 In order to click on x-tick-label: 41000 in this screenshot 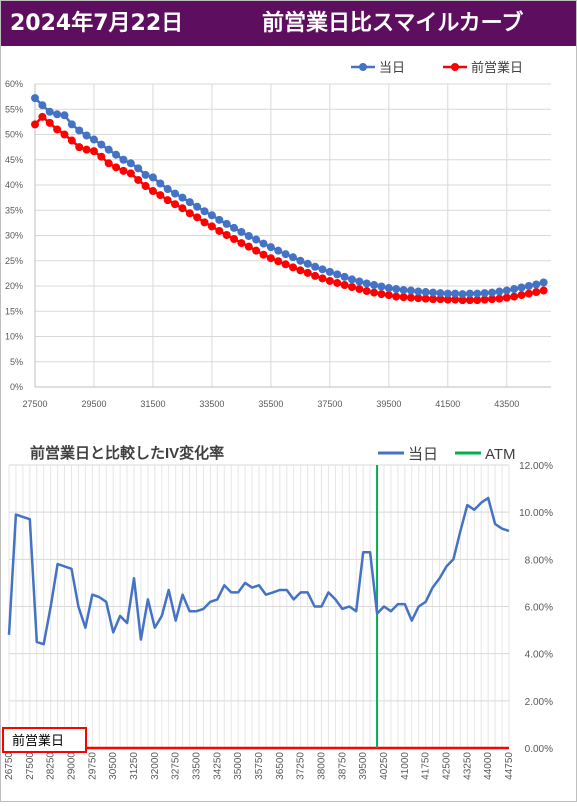, I will do `click(405, 766)`.